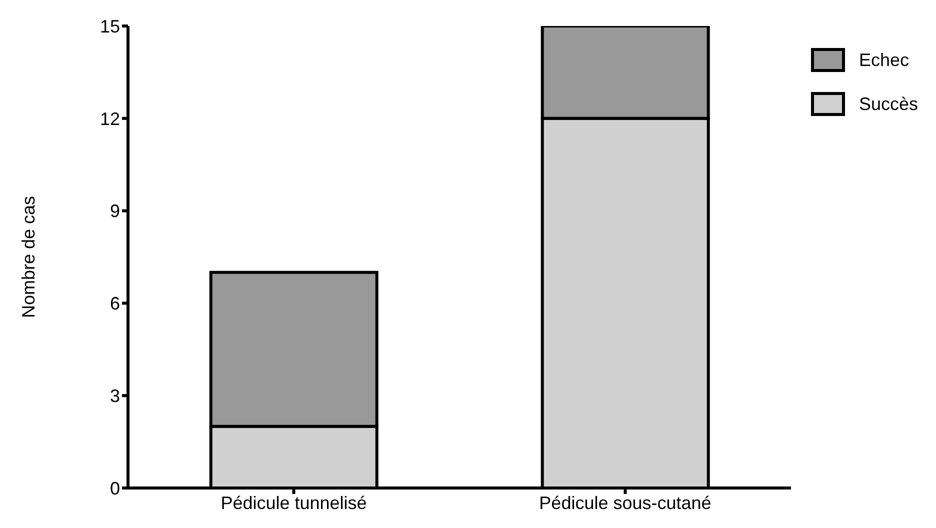 This screenshot has height=528, width=936. Describe the element at coordinates (115, 488) in the screenshot. I see `y-tick-label: 0` at that location.